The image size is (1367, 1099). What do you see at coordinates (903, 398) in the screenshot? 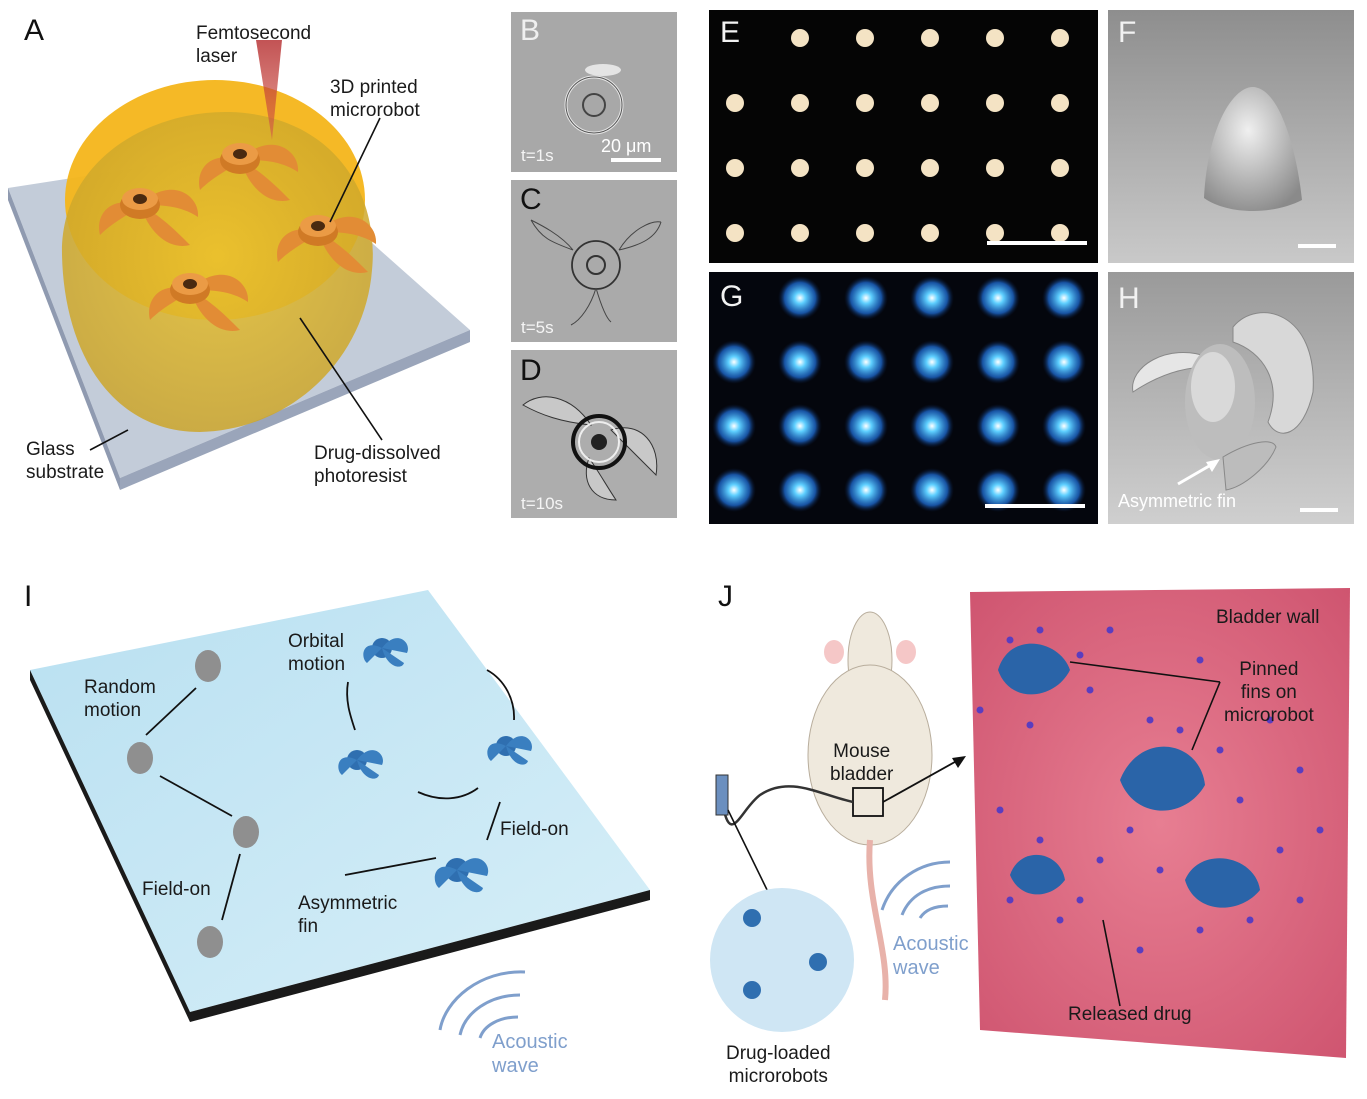
I see `fluorescence-array-g` at bounding box center [903, 398].